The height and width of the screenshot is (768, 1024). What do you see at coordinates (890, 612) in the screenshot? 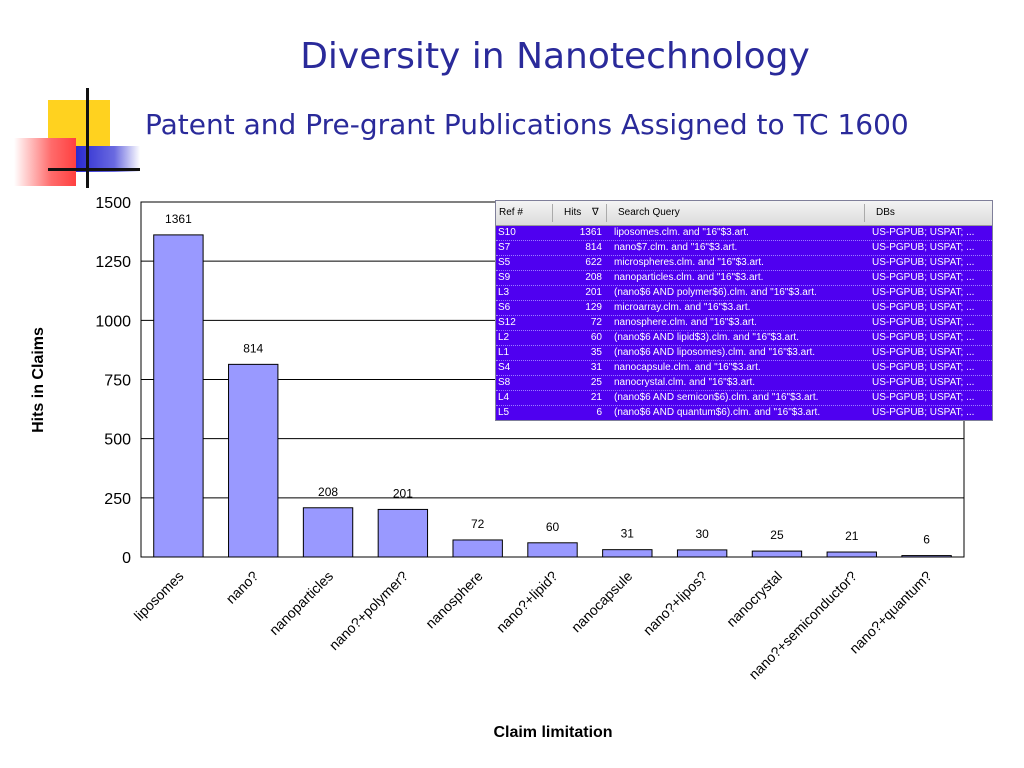
I see `x-tick-label-10: nano?+quantum?` at bounding box center [890, 612].